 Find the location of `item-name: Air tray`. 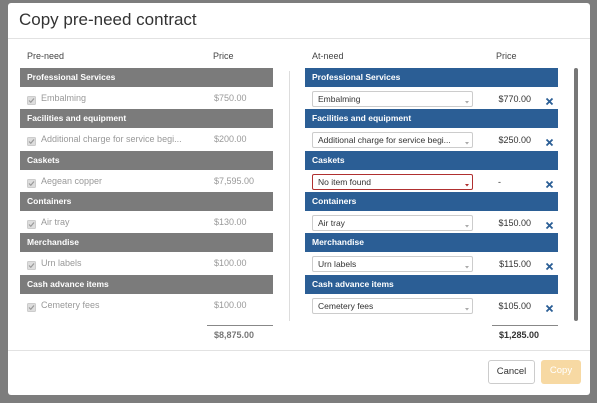

item-name: Air tray is located at coordinates (55, 221).